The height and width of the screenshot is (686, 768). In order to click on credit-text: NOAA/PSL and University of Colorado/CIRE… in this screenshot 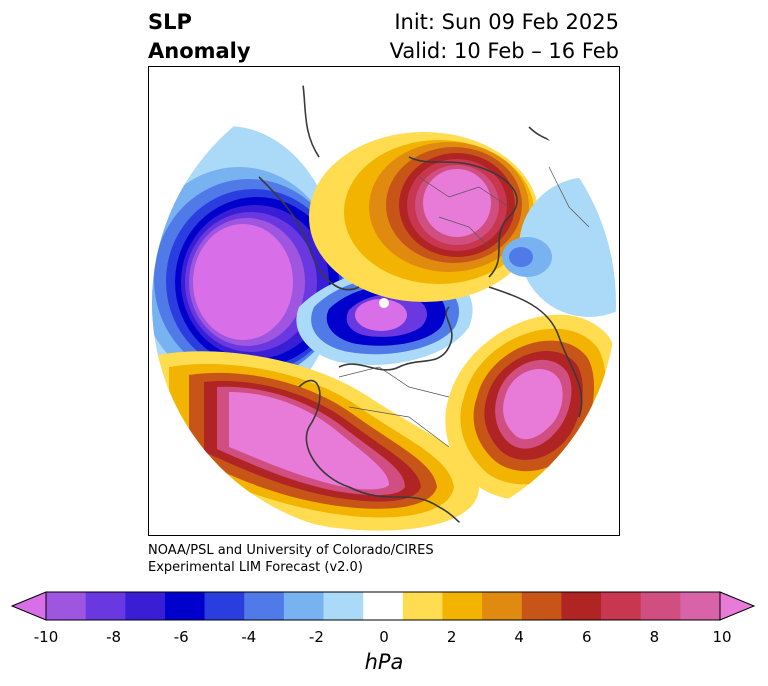, I will do `click(291, 559)`.